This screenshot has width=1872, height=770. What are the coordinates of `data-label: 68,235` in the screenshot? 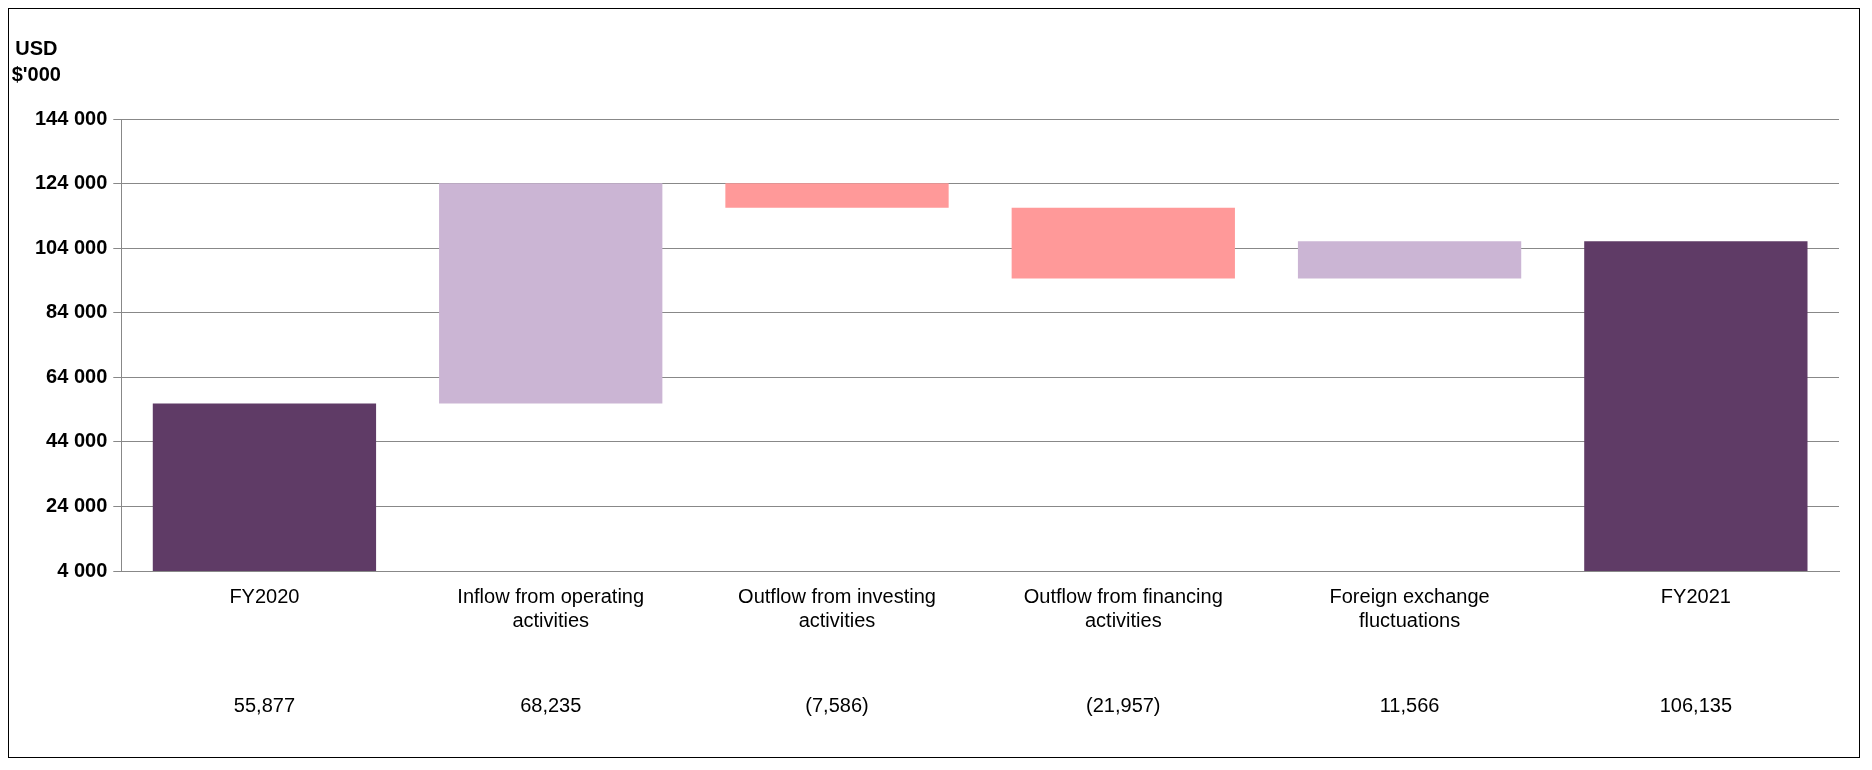 It's located at (551, 704).